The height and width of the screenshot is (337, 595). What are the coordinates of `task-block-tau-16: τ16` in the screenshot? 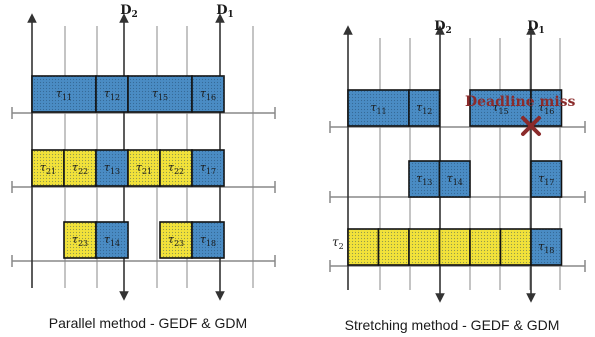 It's located at (208, 94).